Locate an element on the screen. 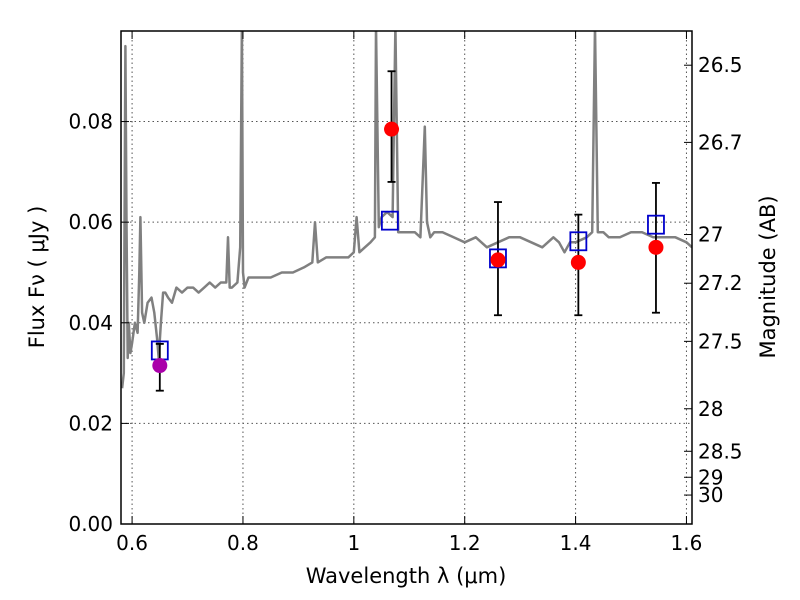  y2-tick-label: 28.5 is located at coordinates (720, 451).